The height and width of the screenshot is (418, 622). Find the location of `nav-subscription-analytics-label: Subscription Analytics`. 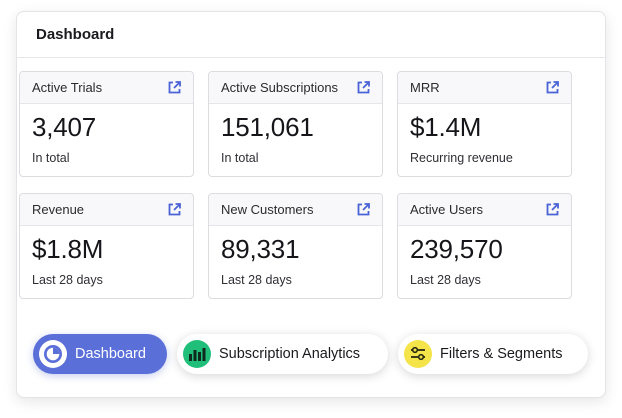

nav-subscription-analytics-label: Subscription Analytics is located at coordinates (290, 354).